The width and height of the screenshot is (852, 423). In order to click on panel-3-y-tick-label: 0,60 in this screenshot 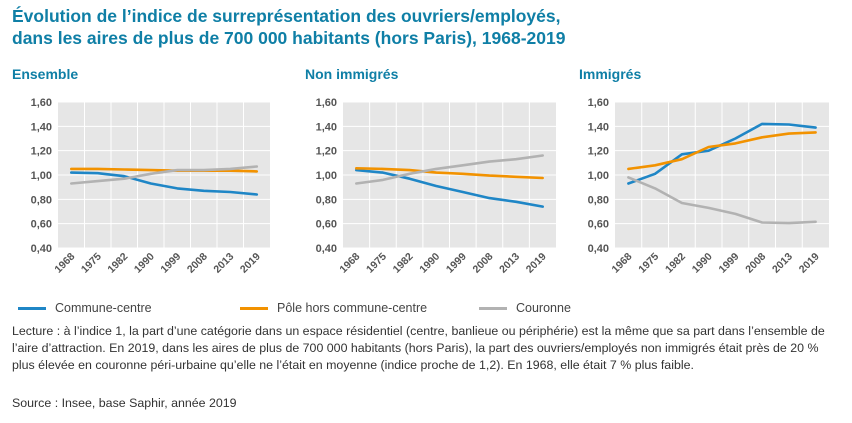, I will do `click(598, 225)`.